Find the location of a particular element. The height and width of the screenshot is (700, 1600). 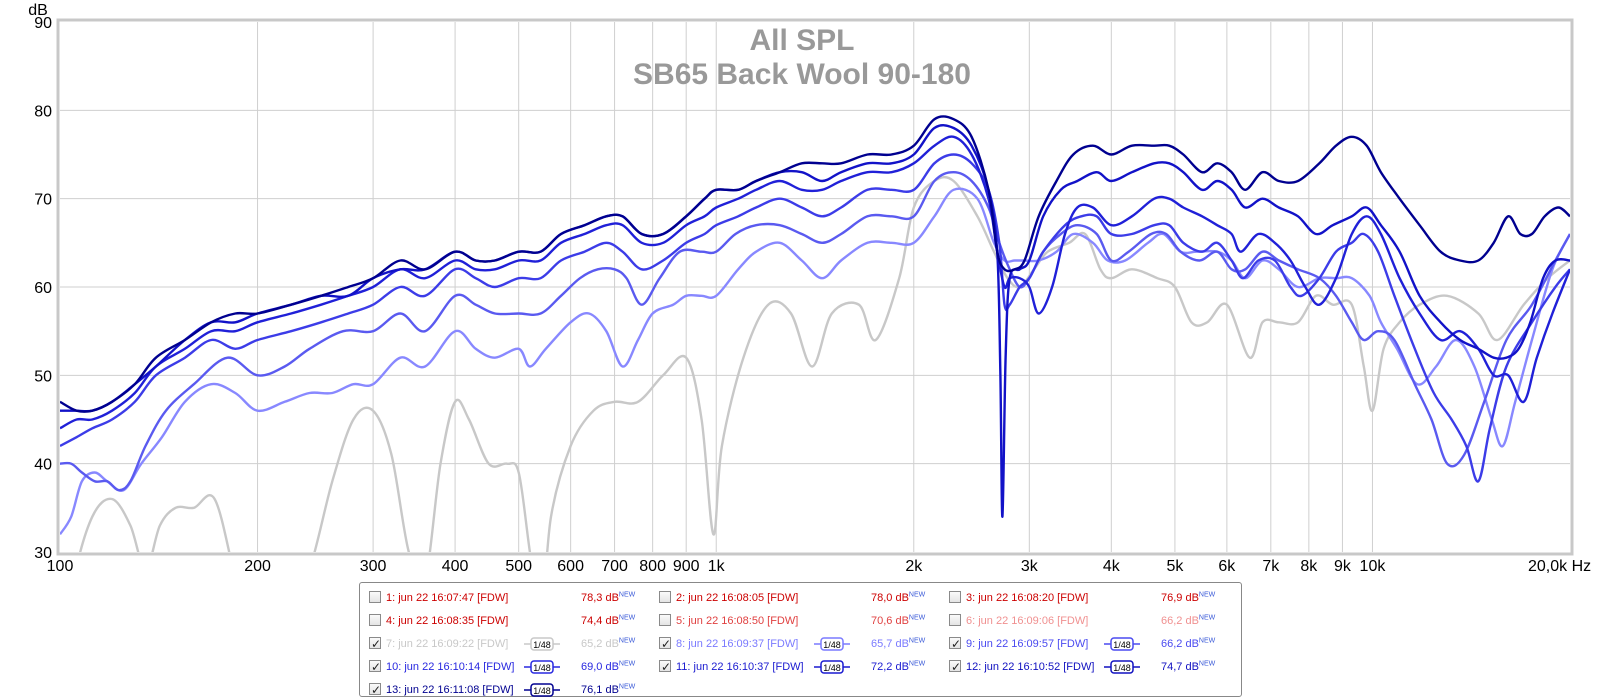

x-tick-label: 3k is located at coordinates (1030, 566).